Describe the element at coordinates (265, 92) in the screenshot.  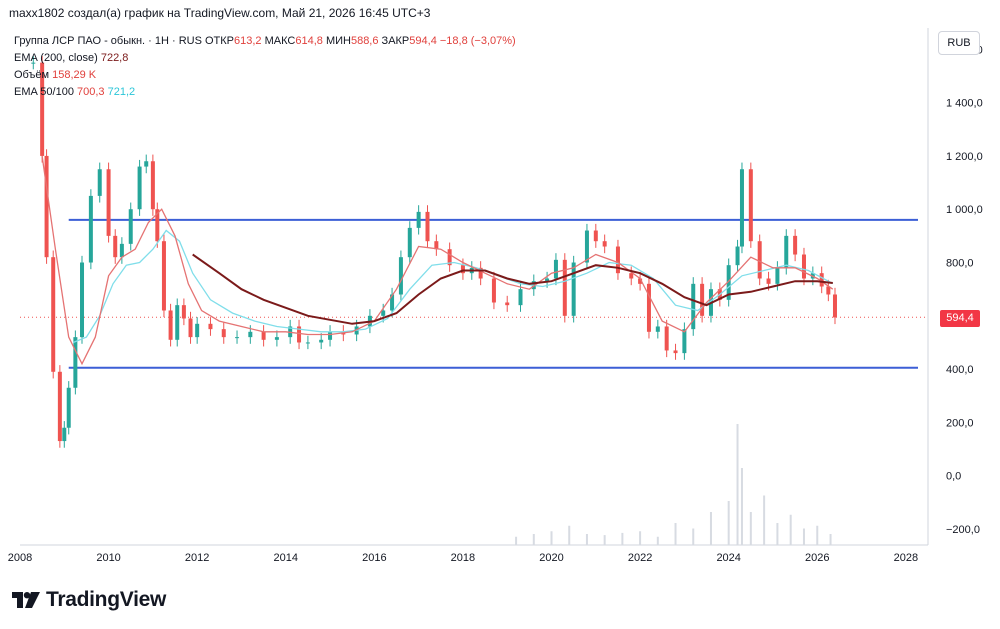
I see `legend-ema50100-row: EMA 50/100 700,3 721,2` at that location.